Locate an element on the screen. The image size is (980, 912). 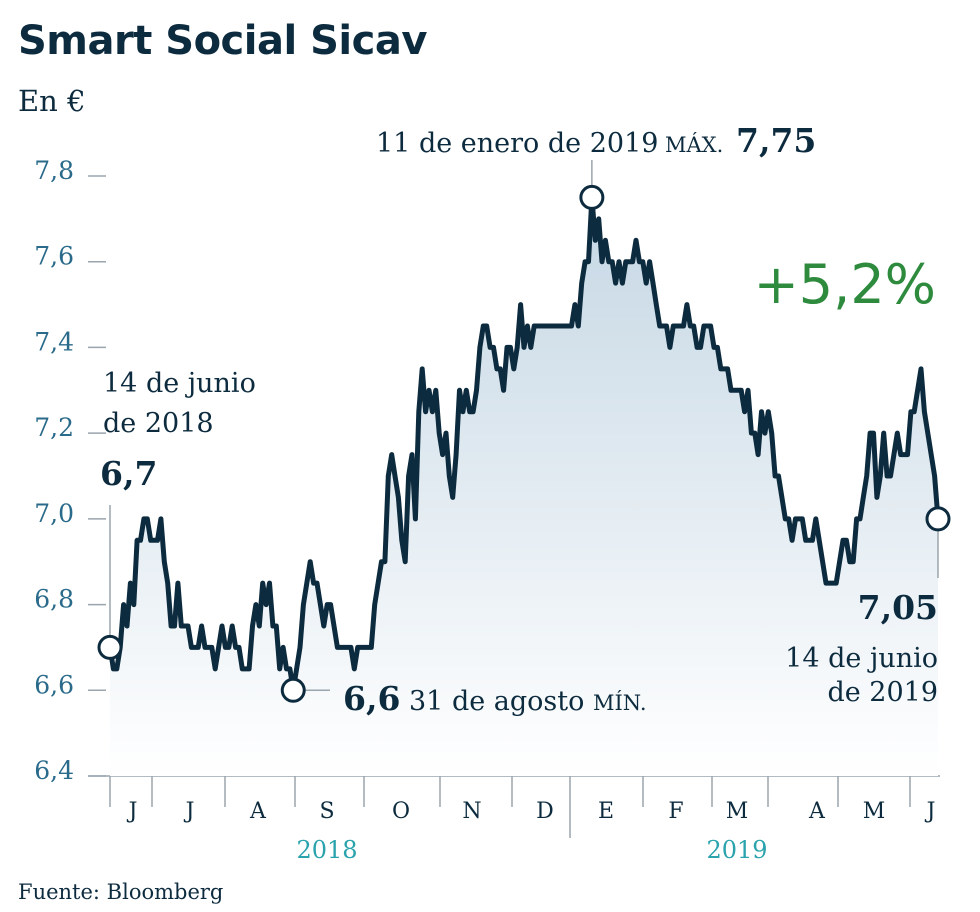
x-tick-label: N is located at coordinates (471, 811).